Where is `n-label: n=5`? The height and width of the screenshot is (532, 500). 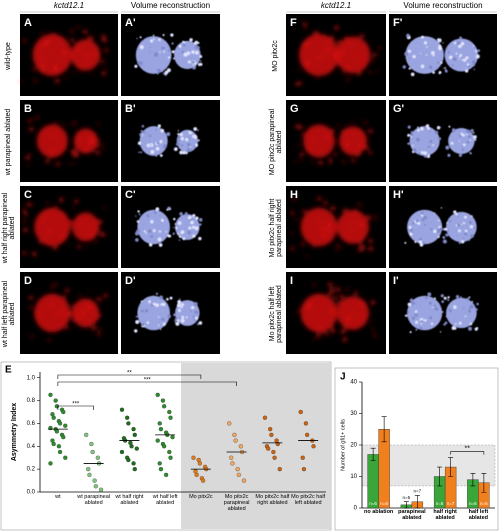 n-label: n=5 is located at coordinates (484, 503).